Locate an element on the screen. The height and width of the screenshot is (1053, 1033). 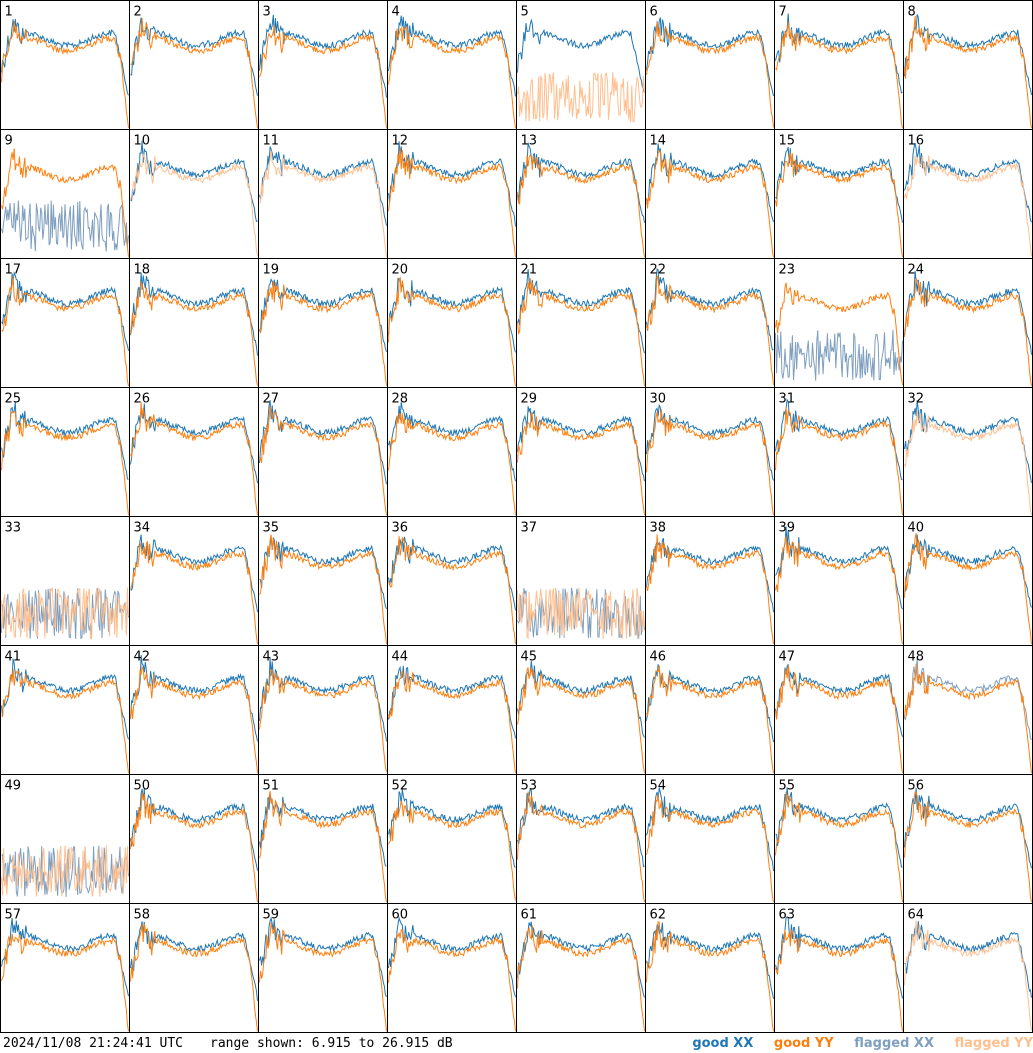
panel-22: 22 is located at coordinates (710, 323).